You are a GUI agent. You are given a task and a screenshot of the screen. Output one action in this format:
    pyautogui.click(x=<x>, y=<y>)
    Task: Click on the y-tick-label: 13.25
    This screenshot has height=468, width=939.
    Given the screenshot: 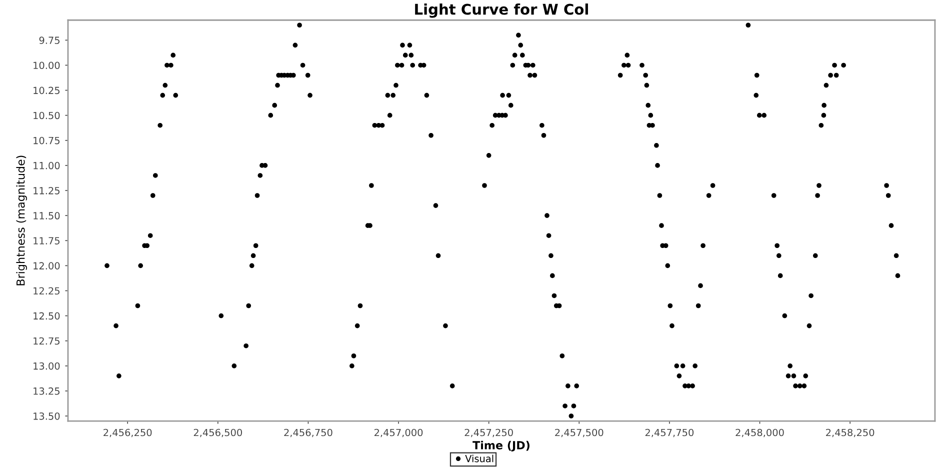 What is the action you would take?
    pyautogui.click(x=47, y=391)
    